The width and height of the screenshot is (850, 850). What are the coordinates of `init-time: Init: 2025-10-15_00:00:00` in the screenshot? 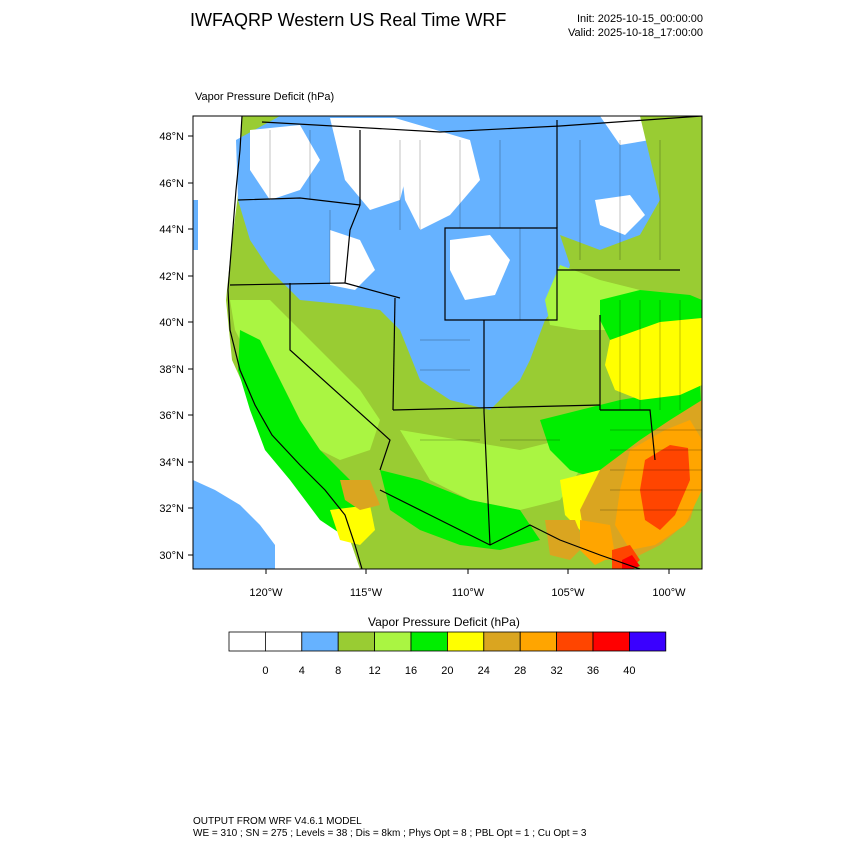 It's located at (640, 19).